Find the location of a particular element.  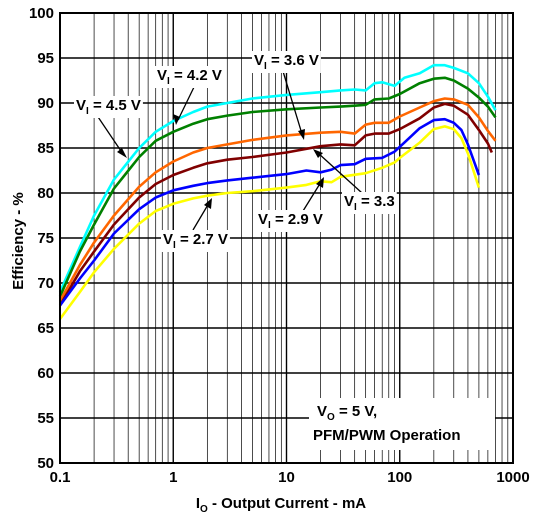

y-tick-label: 65 is located at coordinates (45, 328).